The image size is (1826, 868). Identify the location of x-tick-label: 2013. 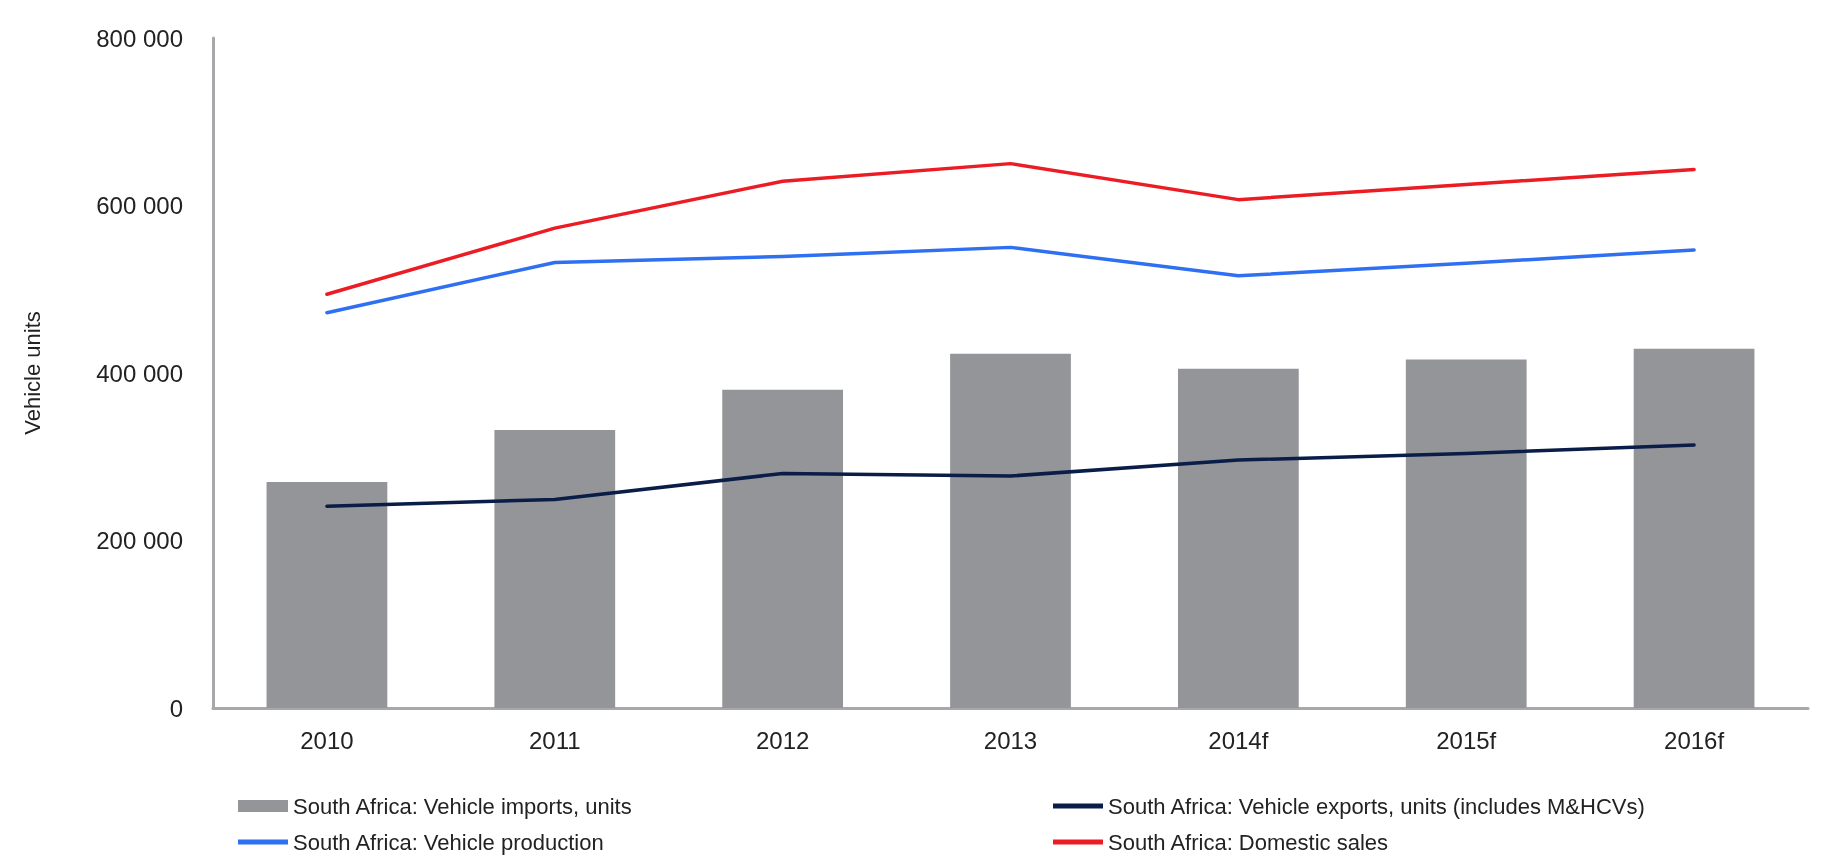
(1010, 740).